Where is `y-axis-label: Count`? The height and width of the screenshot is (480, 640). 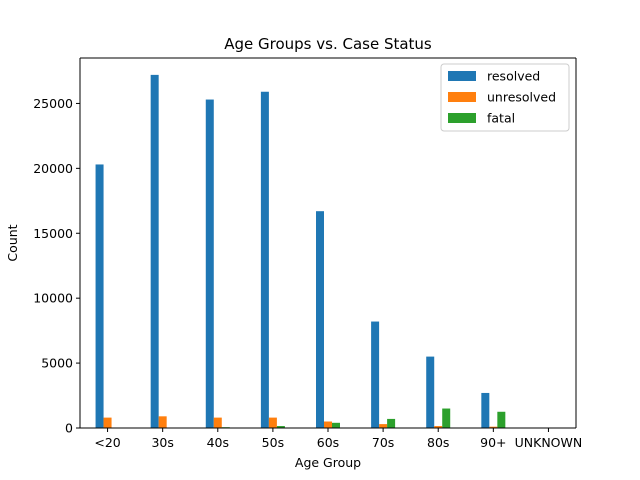
y-axis-label: Count is located at coordinates (12, 242).